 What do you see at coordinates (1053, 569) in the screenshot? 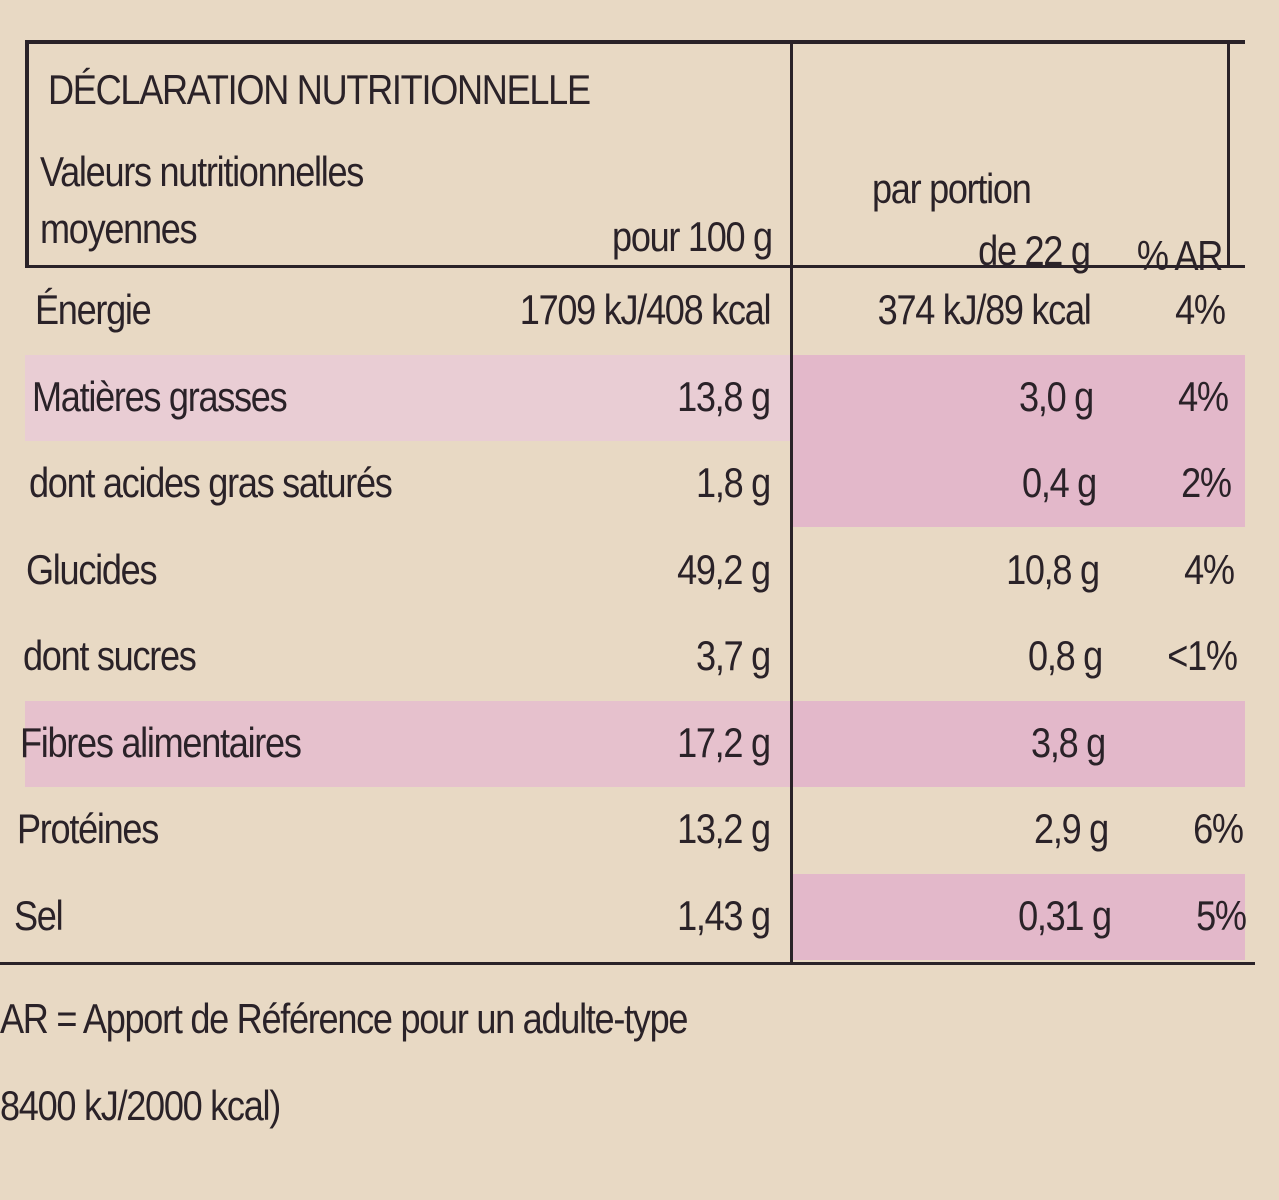
I see `per-portion-value: 10,8 g` at bounding box center [1053, 569].